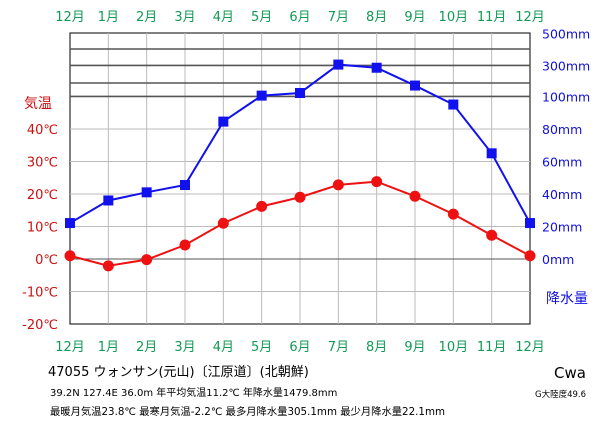  Describe the element at coordinates (108, 17) in the screenshot. I see `month-label-top: 1月` at that location.